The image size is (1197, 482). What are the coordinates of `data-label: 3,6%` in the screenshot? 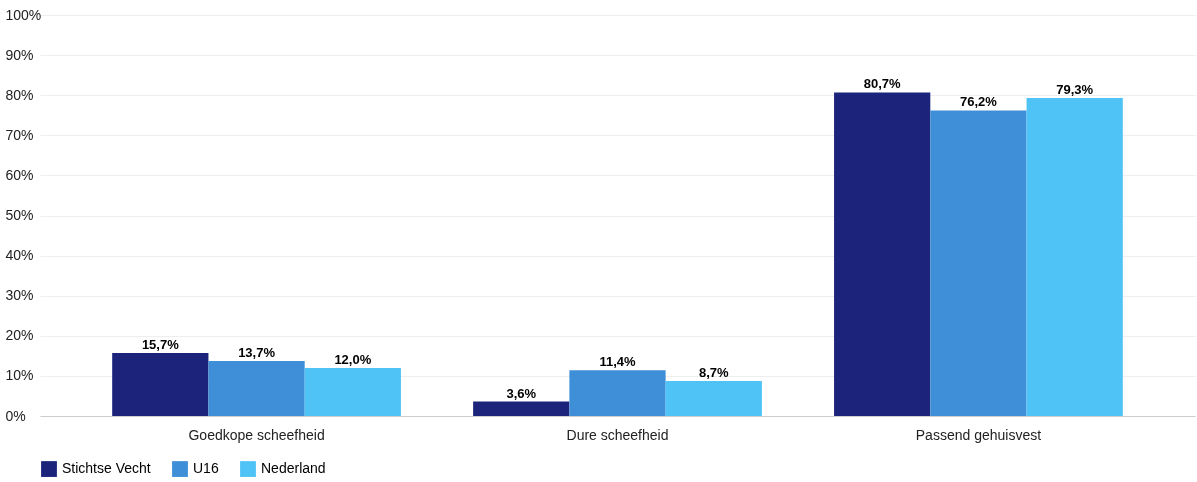 It's located at (521, 393).